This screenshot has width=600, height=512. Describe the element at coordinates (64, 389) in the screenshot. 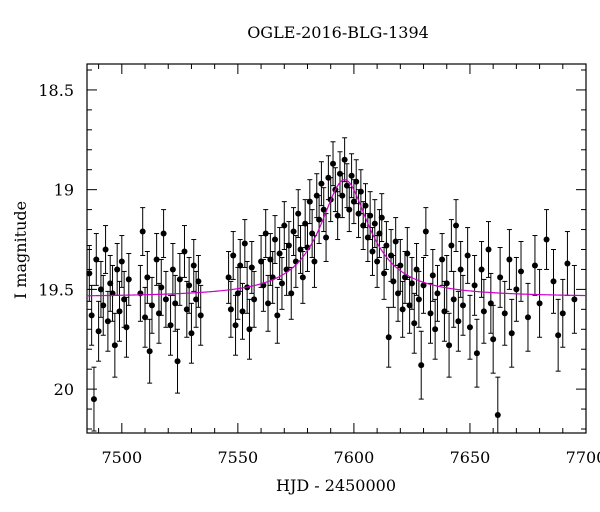

I see `y-tick-label: 20` at that location.